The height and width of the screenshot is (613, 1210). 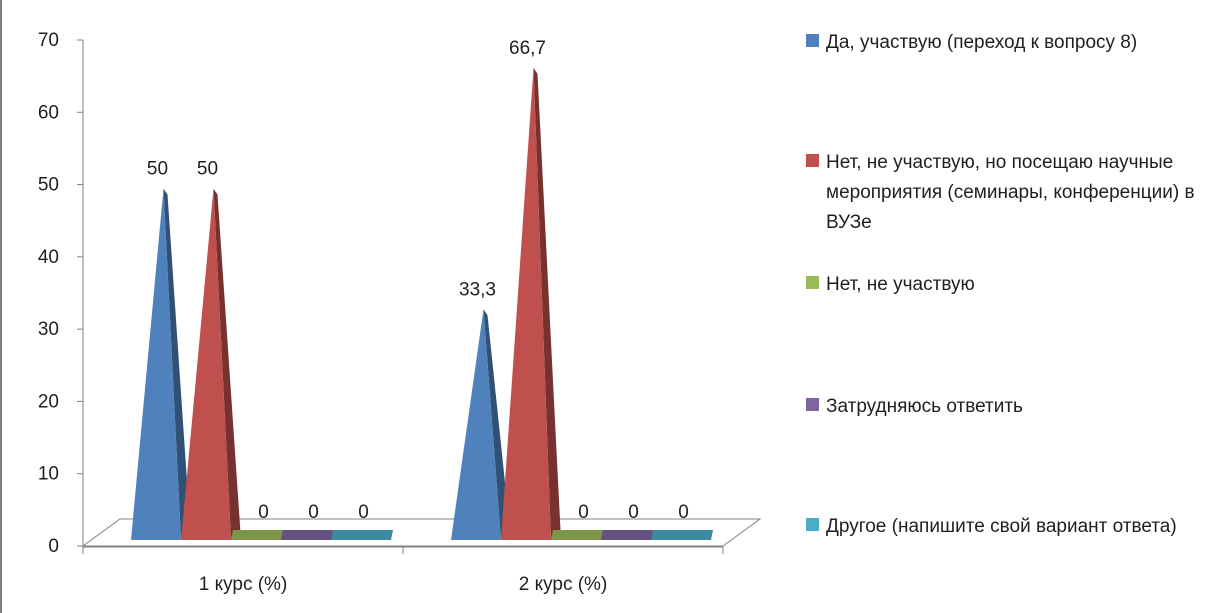 I want to click on legend-item-yes: Да, участвую (переход к вопросу 8), so click(x=1006, y=43).